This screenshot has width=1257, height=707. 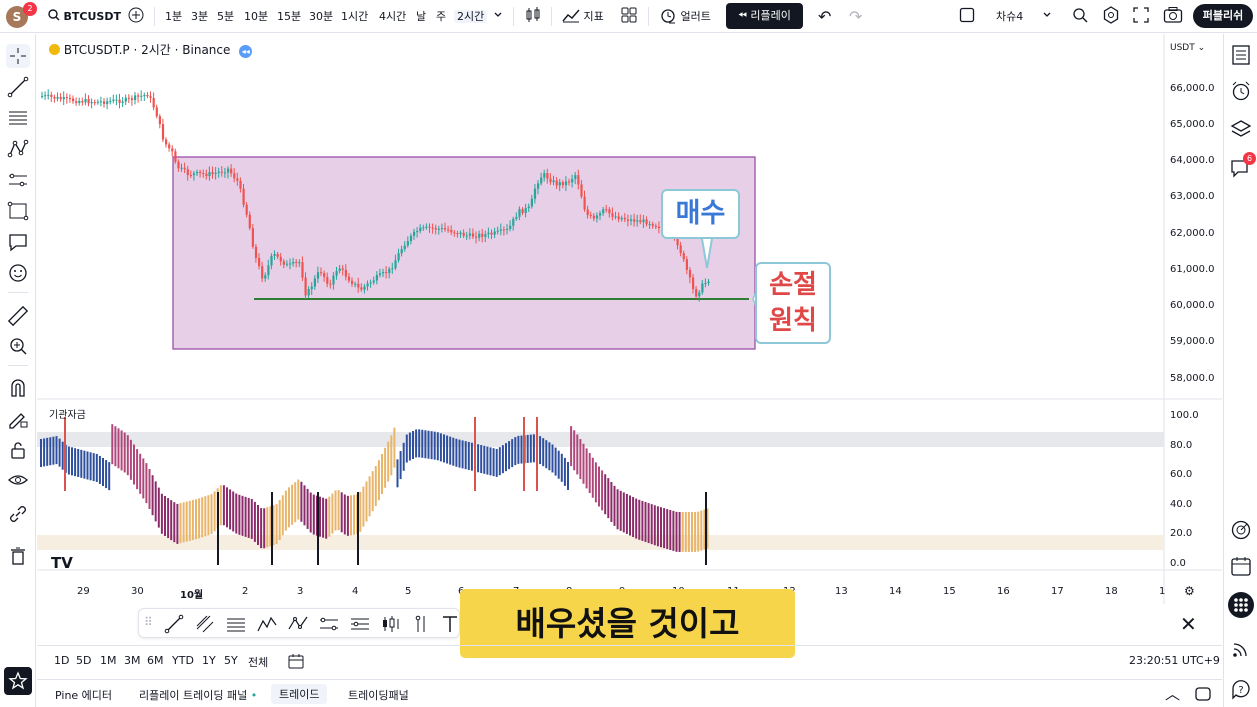 What do you see at coordinates (18, 419) in the screenshot?
I see `pencil-lock-icon` at bounding box center [18, 419].